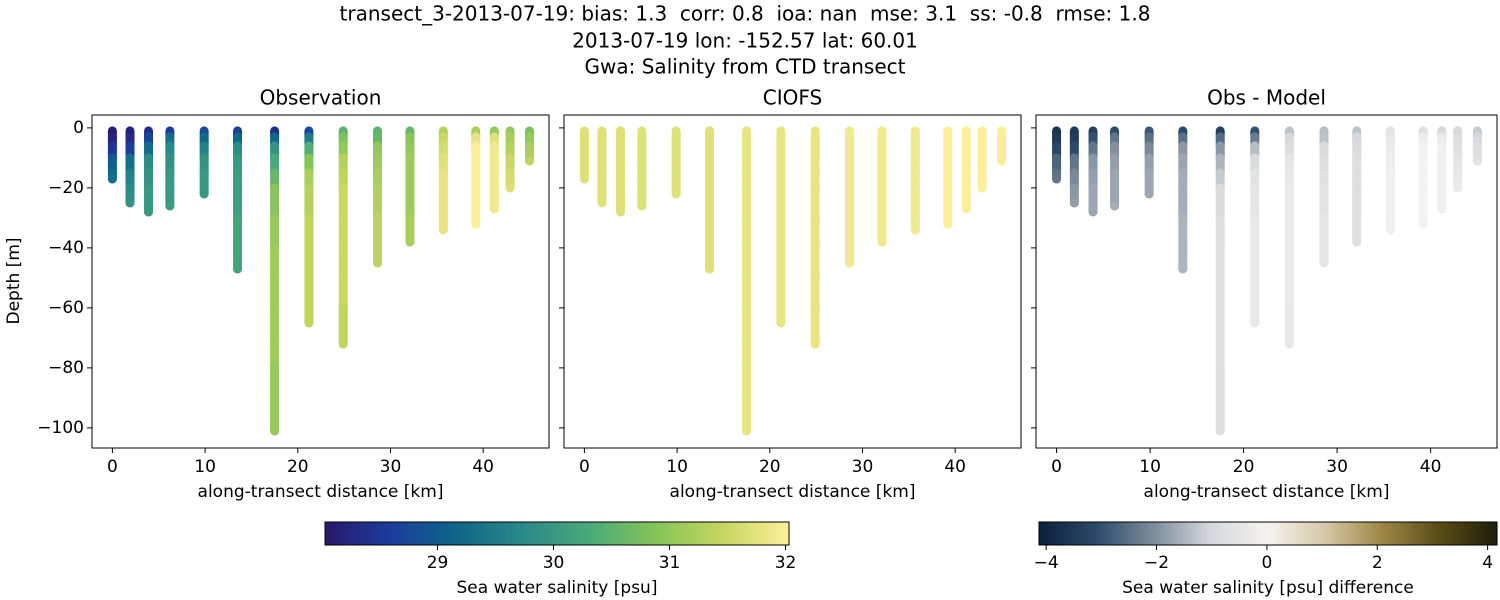  I want to click on colorbar-tick-label: 2, so click(1377, 563).